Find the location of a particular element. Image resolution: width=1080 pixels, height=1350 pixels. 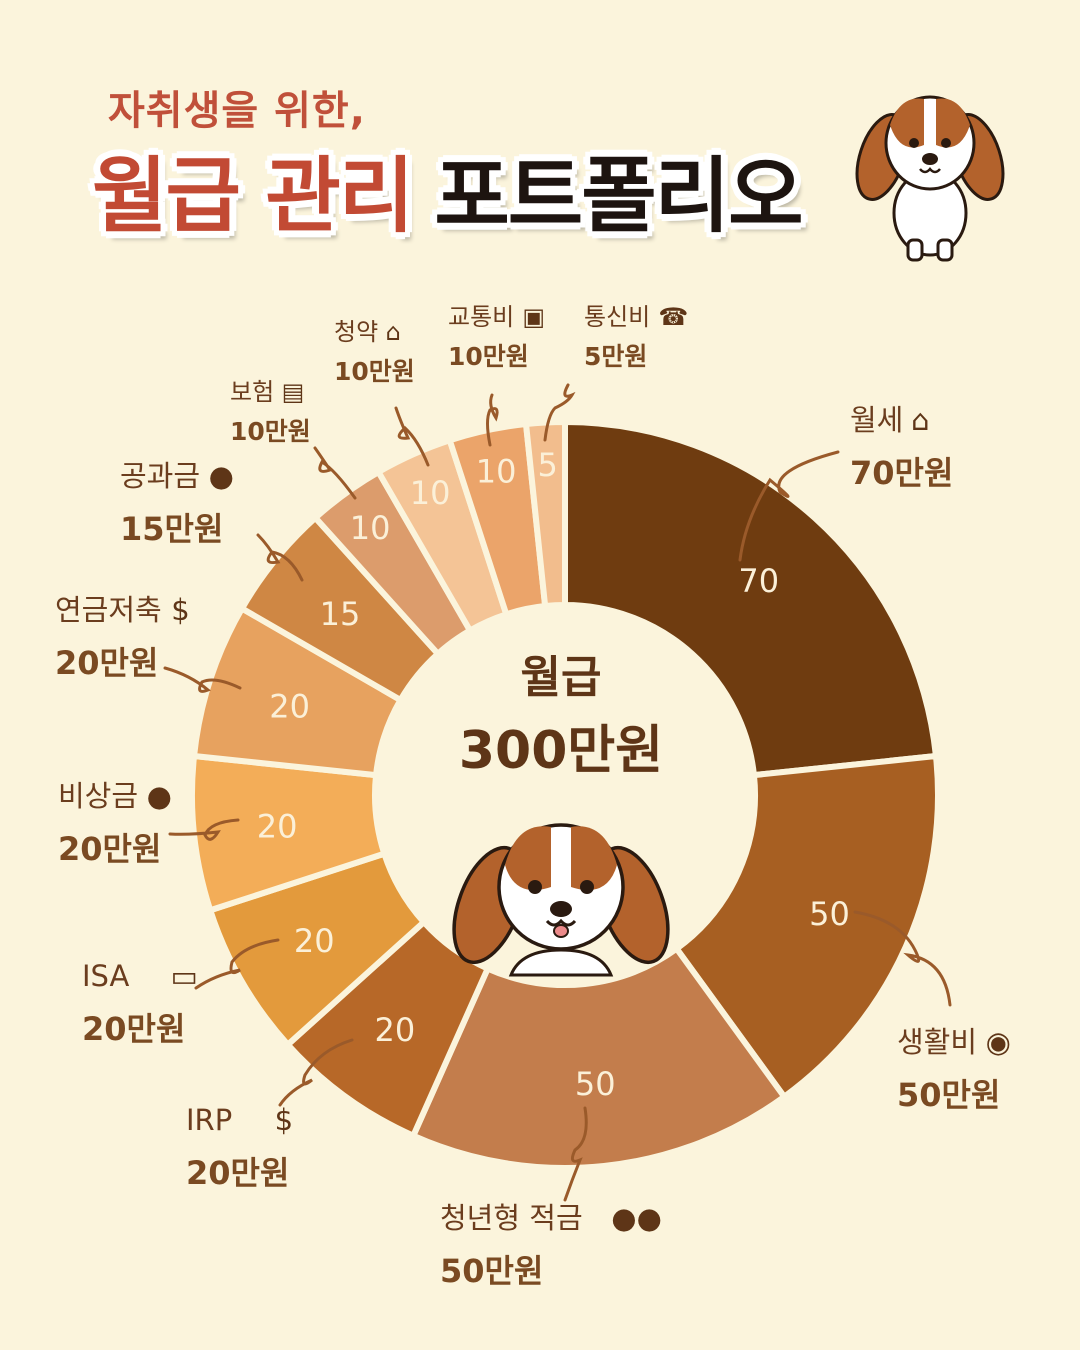

id-card-icon: ▤ is located at coordinates (293, 392).